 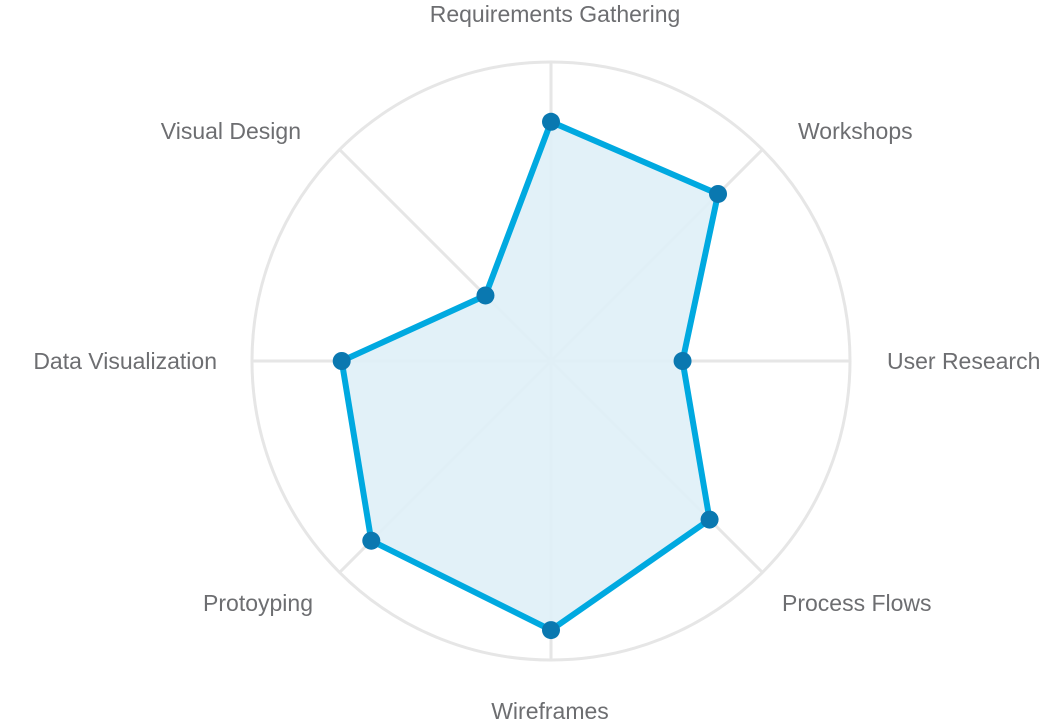 I want to click on axis-label: Wireframes, so click(x=550, y=710).